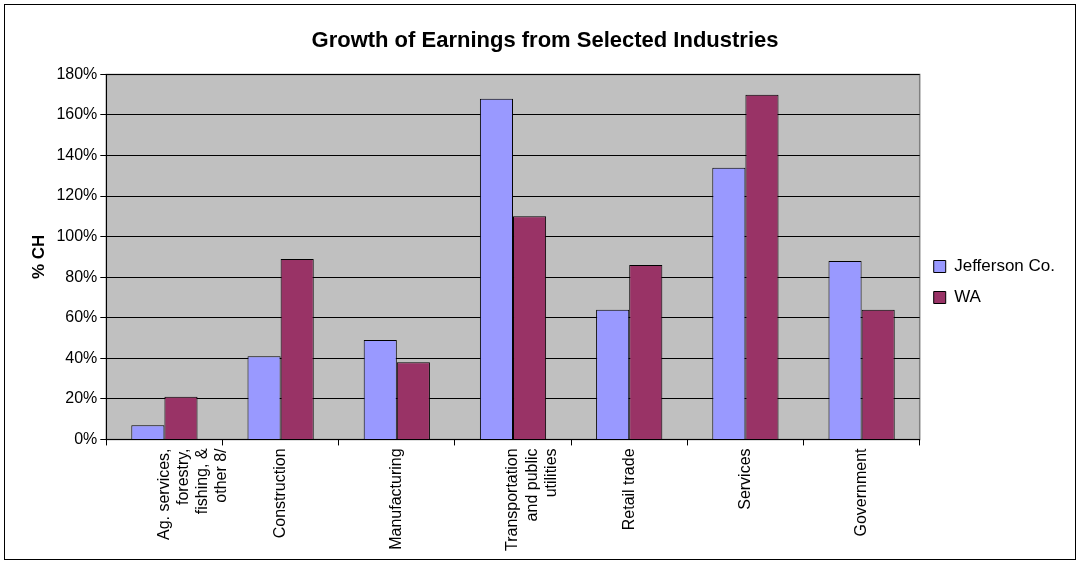  I want to click on y-tick-label: 60%, so click(81, 317).